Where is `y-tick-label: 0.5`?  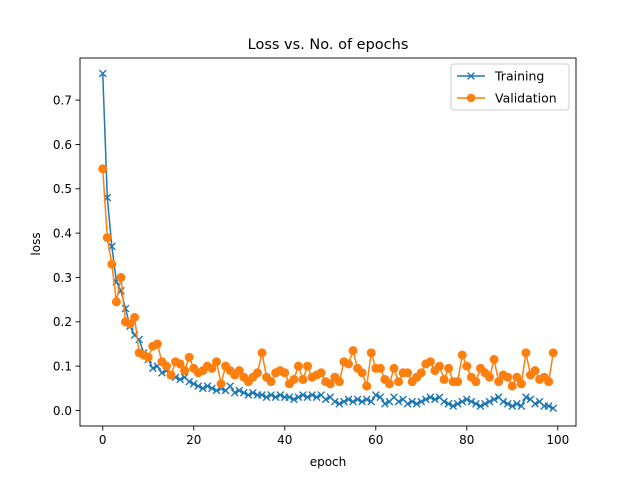
y-tick-label: 0.5 is located at coordinates (62, 189).